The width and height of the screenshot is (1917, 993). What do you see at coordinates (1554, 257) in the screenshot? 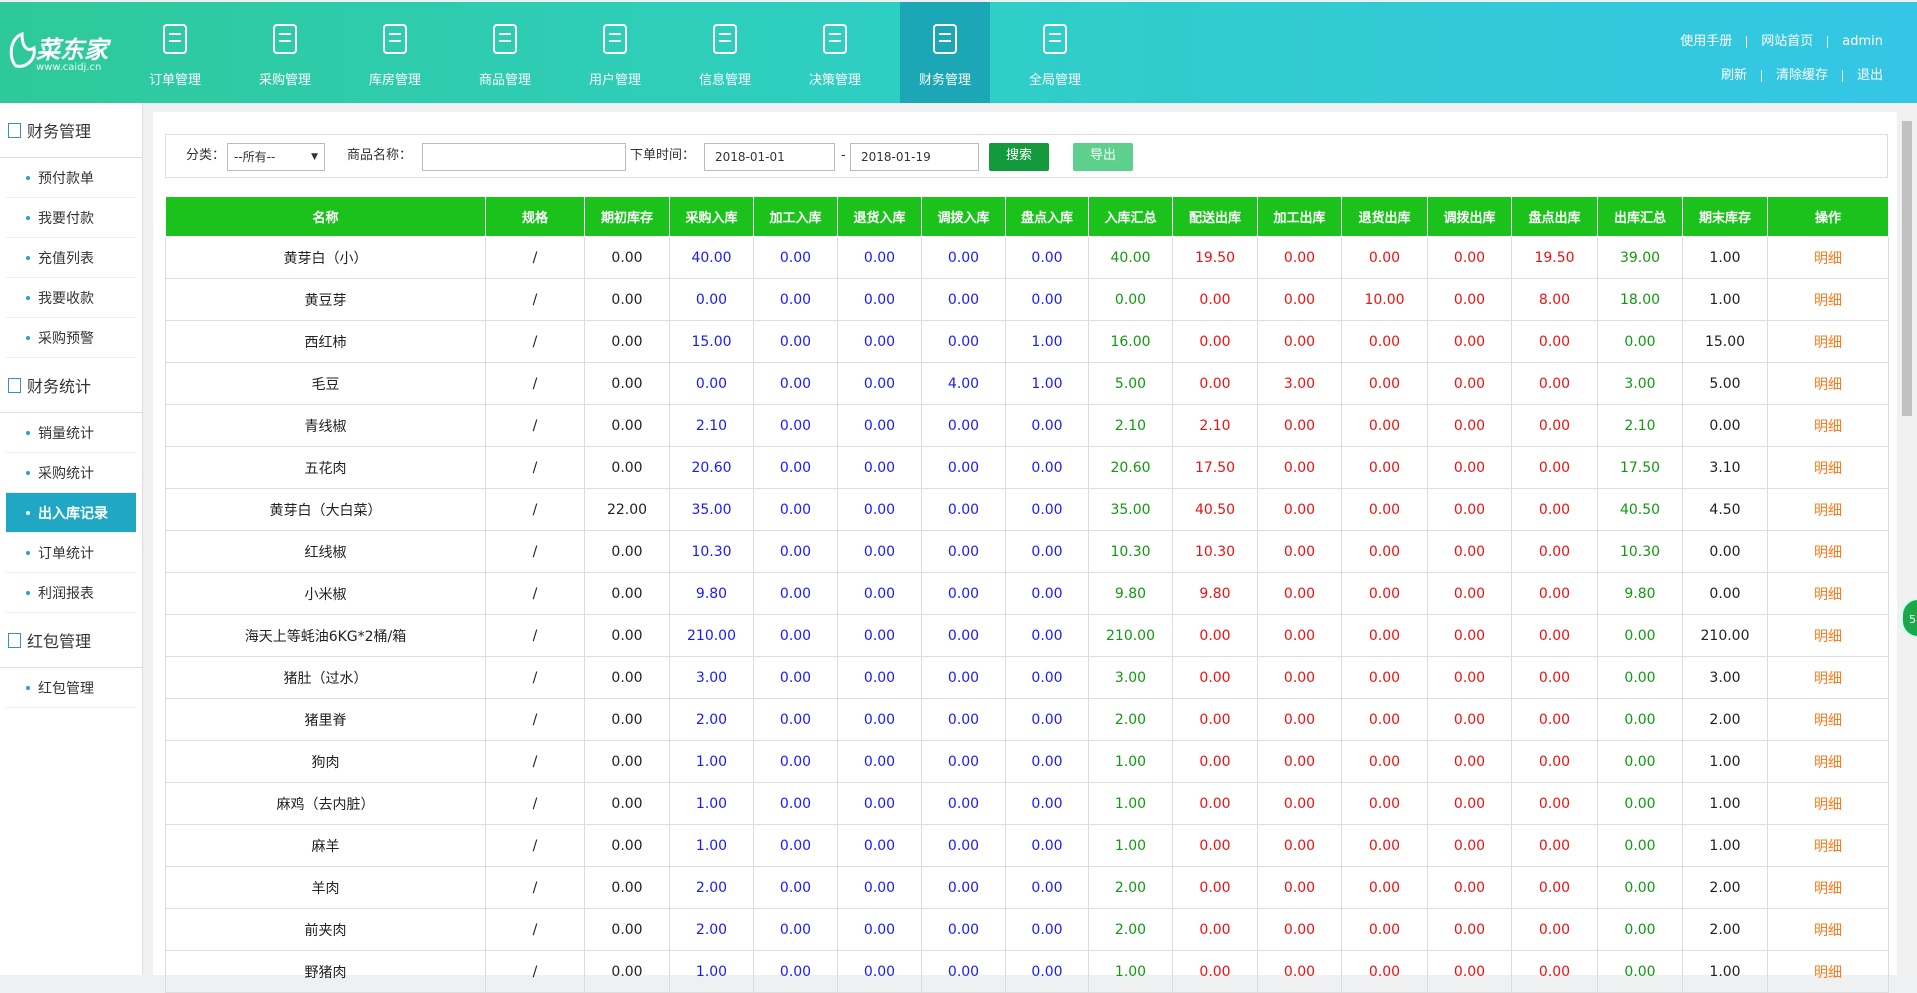
I see `cell: 19.50` at bounding box center [1554, 257].